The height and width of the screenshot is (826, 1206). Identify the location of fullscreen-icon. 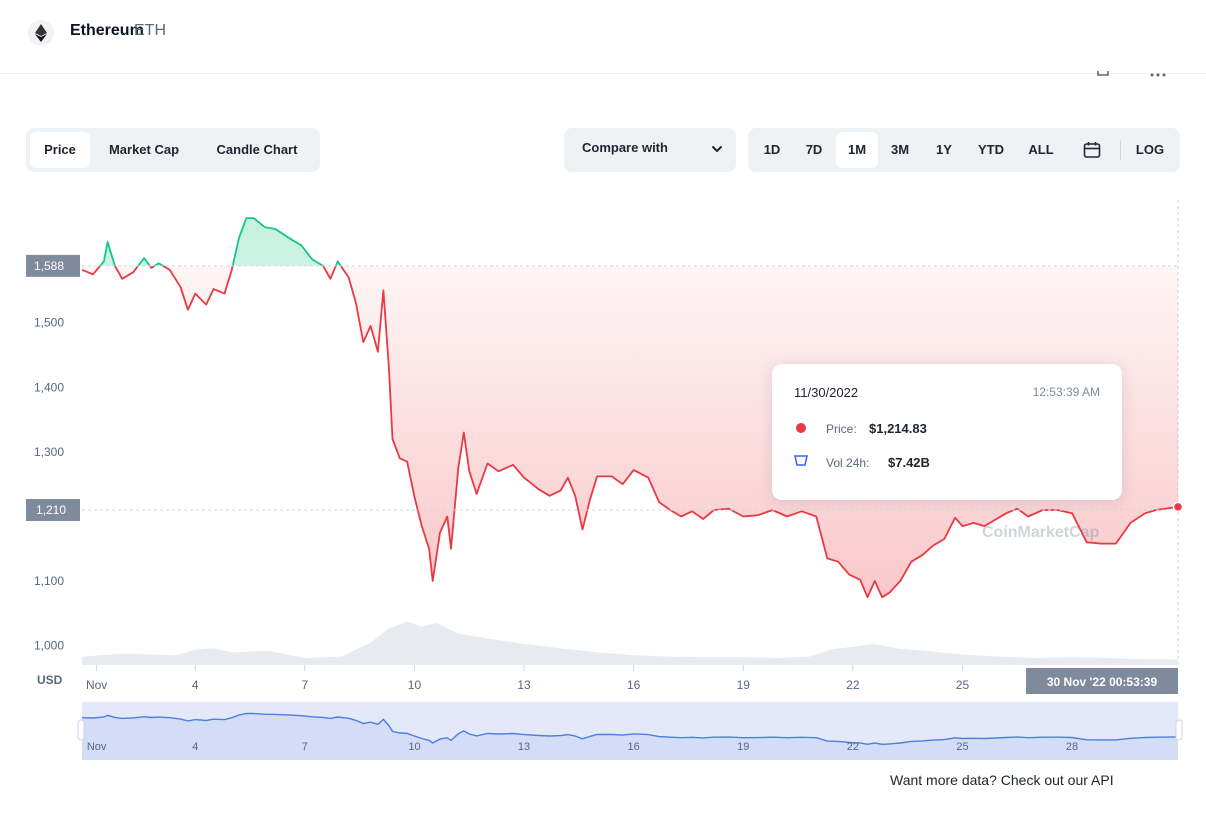
(1103, 73).